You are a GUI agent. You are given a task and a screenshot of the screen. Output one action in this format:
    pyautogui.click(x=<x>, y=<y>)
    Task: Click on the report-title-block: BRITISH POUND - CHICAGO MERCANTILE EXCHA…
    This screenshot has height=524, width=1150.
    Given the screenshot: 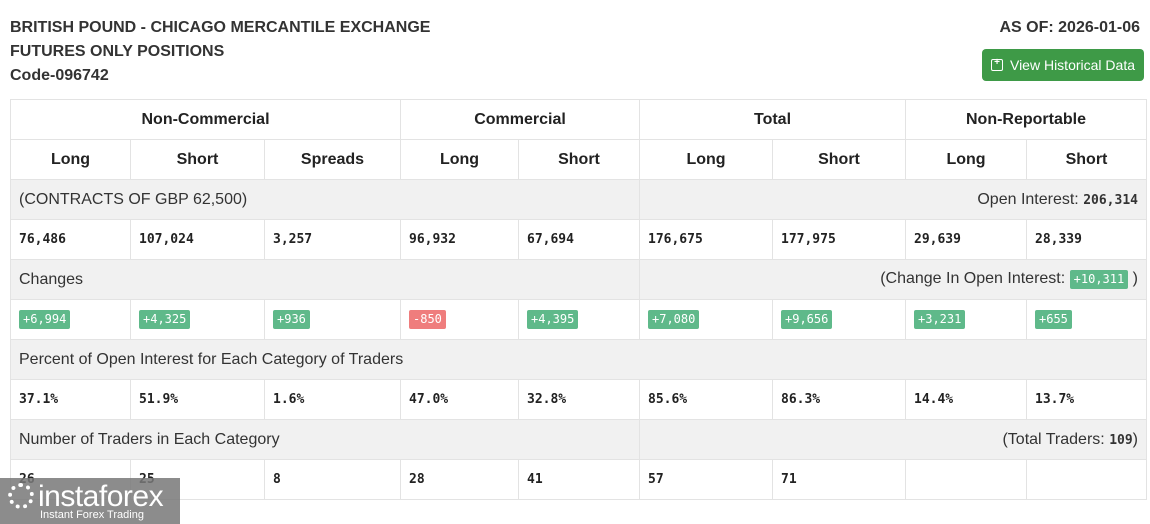 What is the action you would take?
    pyautogui.click(x=220, y=52)
    